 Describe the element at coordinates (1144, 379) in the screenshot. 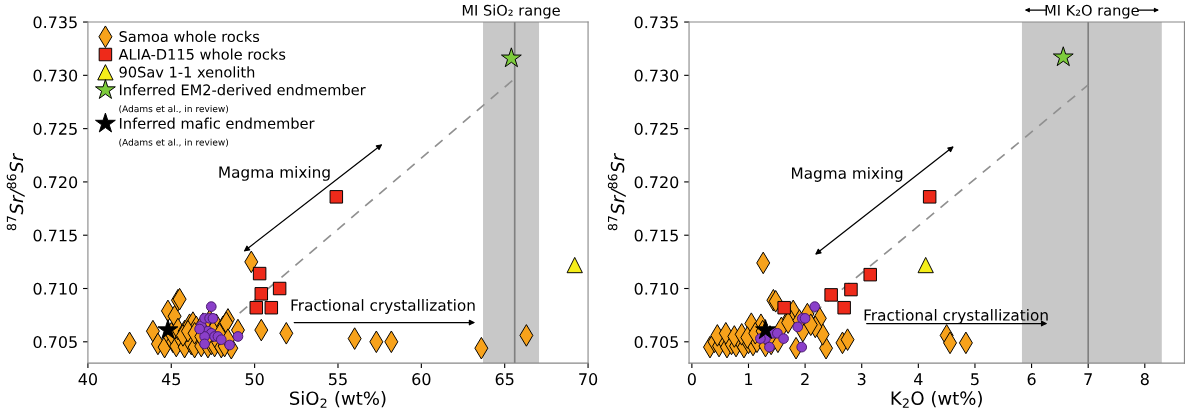

I see `x-tick-label: 8` at that location.